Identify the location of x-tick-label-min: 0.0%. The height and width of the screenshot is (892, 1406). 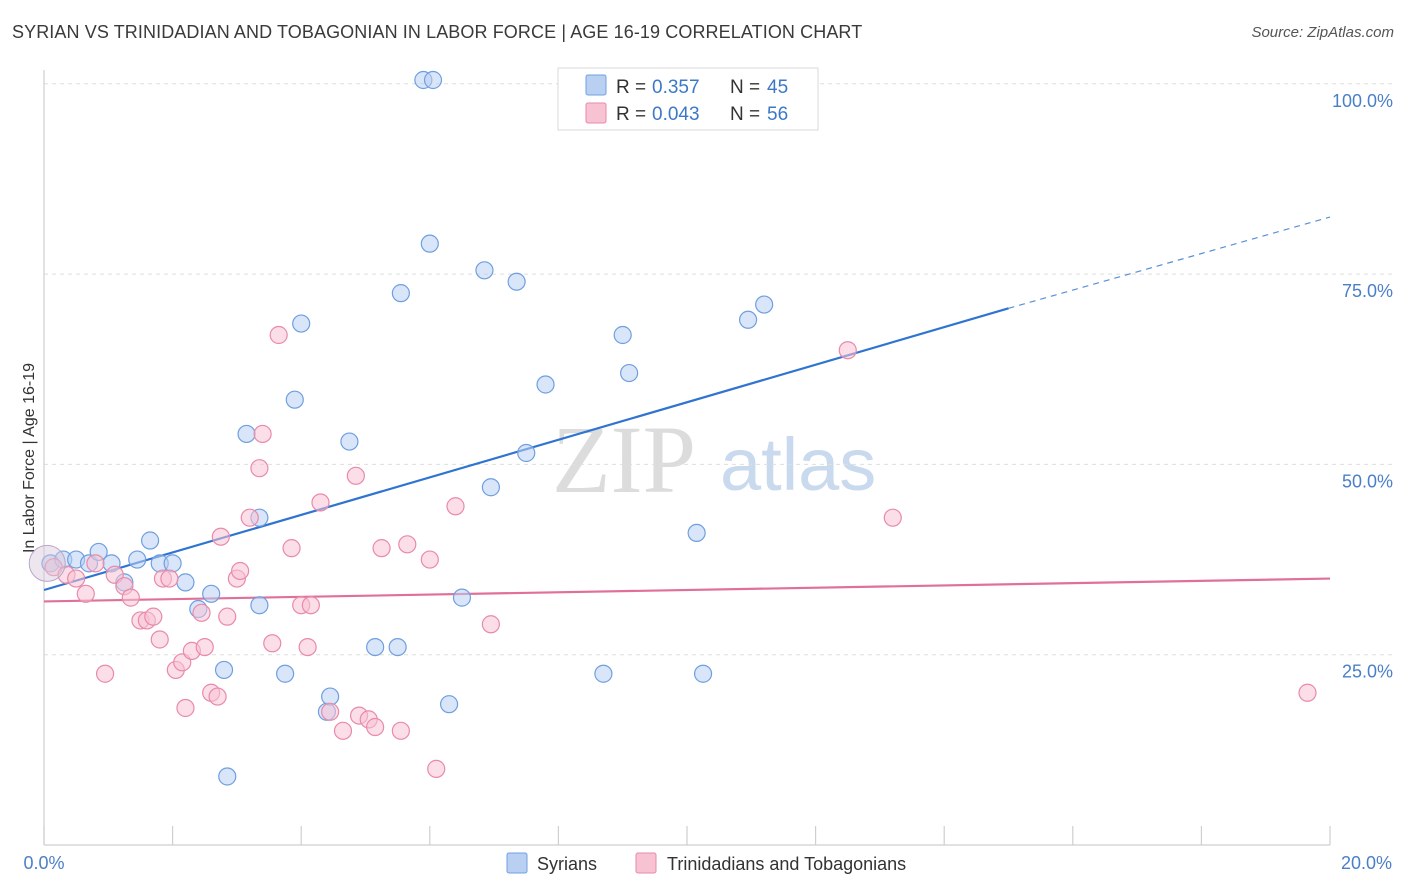
(43, 863).